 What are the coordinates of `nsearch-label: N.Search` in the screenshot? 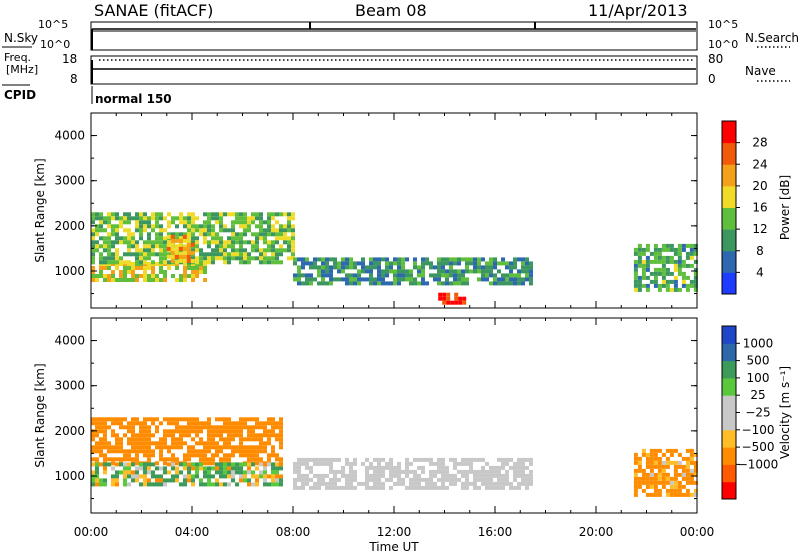 It's located at (772, 38).